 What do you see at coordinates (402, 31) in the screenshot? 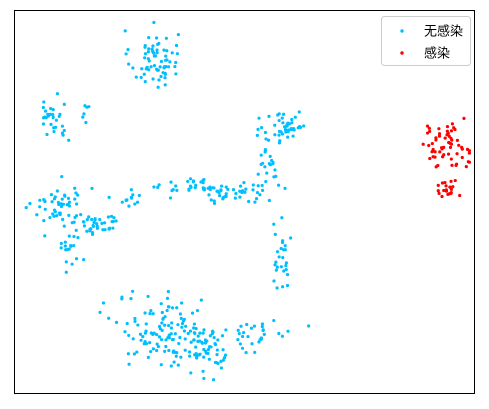
I see `legend-marker-no-infection` at bounding box center [402, 31].